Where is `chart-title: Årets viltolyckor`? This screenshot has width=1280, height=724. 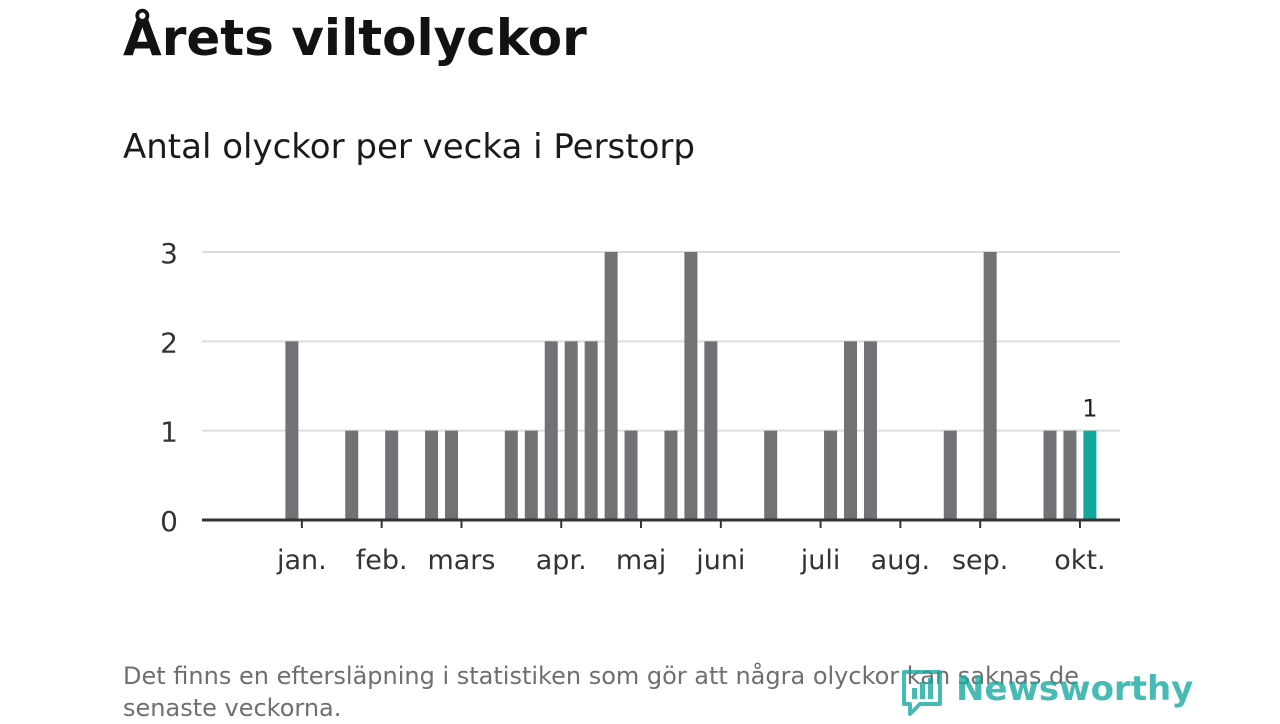
chart-title: Årets viltolyckor is located at coordinates (355, 38).